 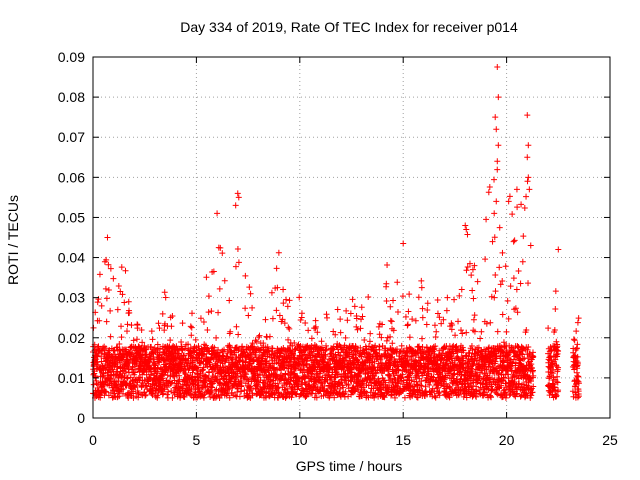 What do you see at coordinates (13, 240) in the screenshot?
I see `y-axis-label: ROTI / TECUs` at bounding box center [13, 240].